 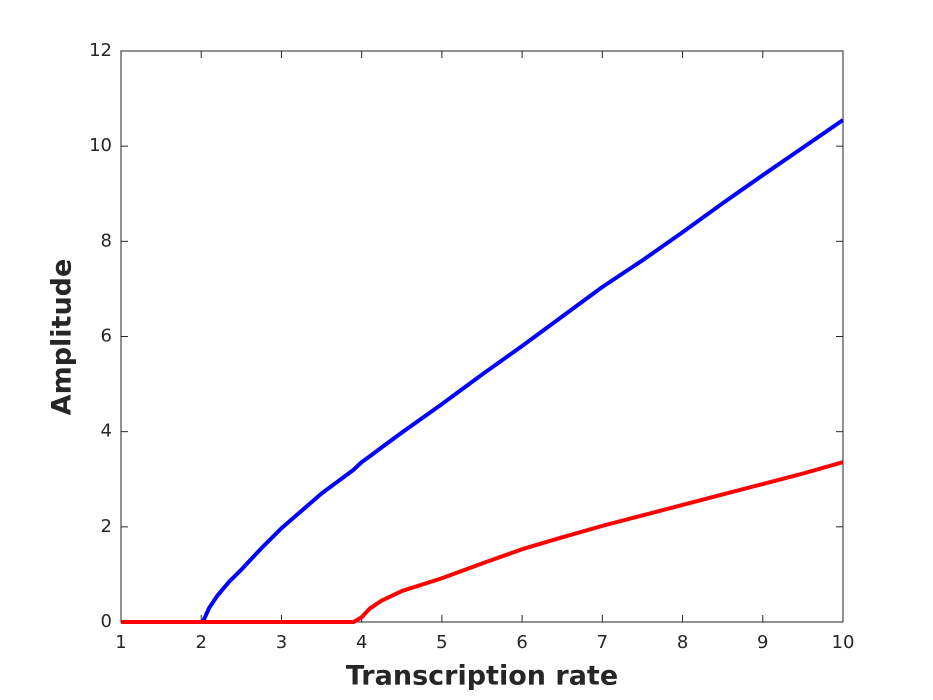 I want to click on x-tick-label: 2, so click(x=200, y=642).